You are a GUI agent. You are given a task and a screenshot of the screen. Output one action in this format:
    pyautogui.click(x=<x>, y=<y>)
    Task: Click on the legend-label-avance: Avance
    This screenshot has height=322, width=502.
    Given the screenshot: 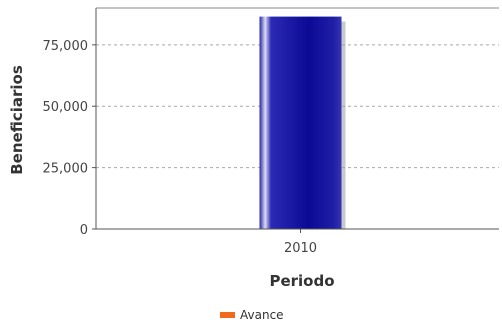 What is the action you would take?
    pyautogui.click(x=262, y=315)
    